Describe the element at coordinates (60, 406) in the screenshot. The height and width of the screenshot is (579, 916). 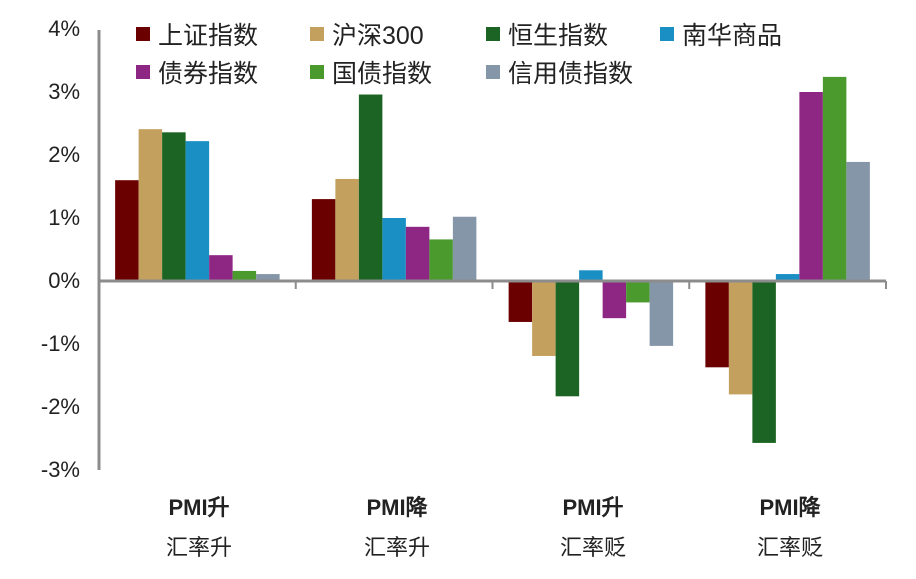
I see `y-tick-label: -2%` at that location.